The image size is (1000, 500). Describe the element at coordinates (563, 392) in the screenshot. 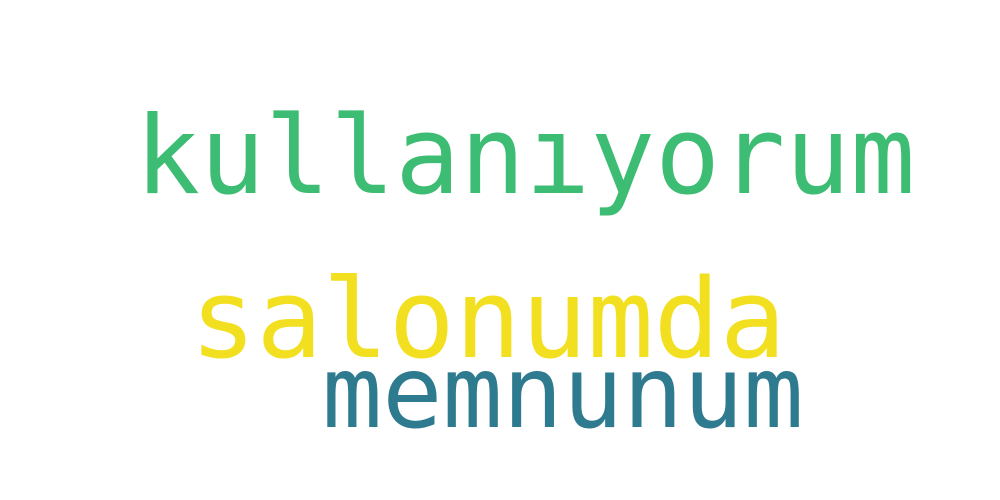

I see `word-memnunum: memnunum` at that location.